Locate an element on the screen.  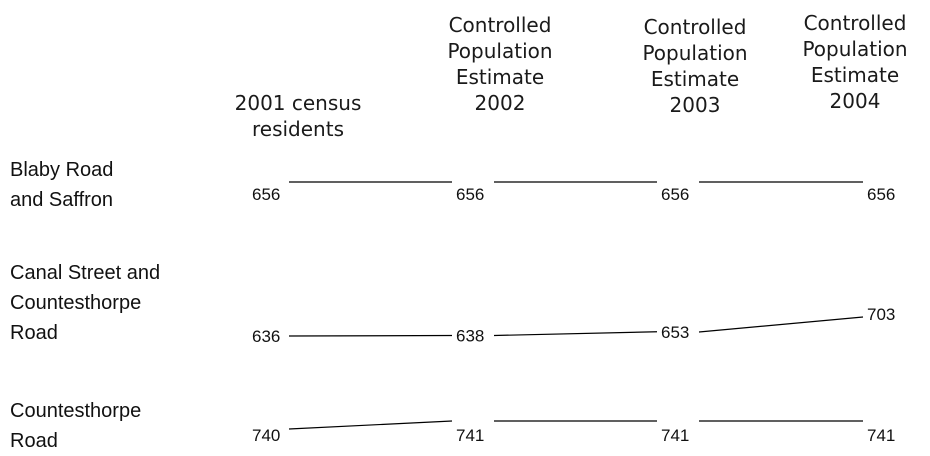
column-header-2003: Controlled Population Estimate 2003 is located at coordinates (695, 66).